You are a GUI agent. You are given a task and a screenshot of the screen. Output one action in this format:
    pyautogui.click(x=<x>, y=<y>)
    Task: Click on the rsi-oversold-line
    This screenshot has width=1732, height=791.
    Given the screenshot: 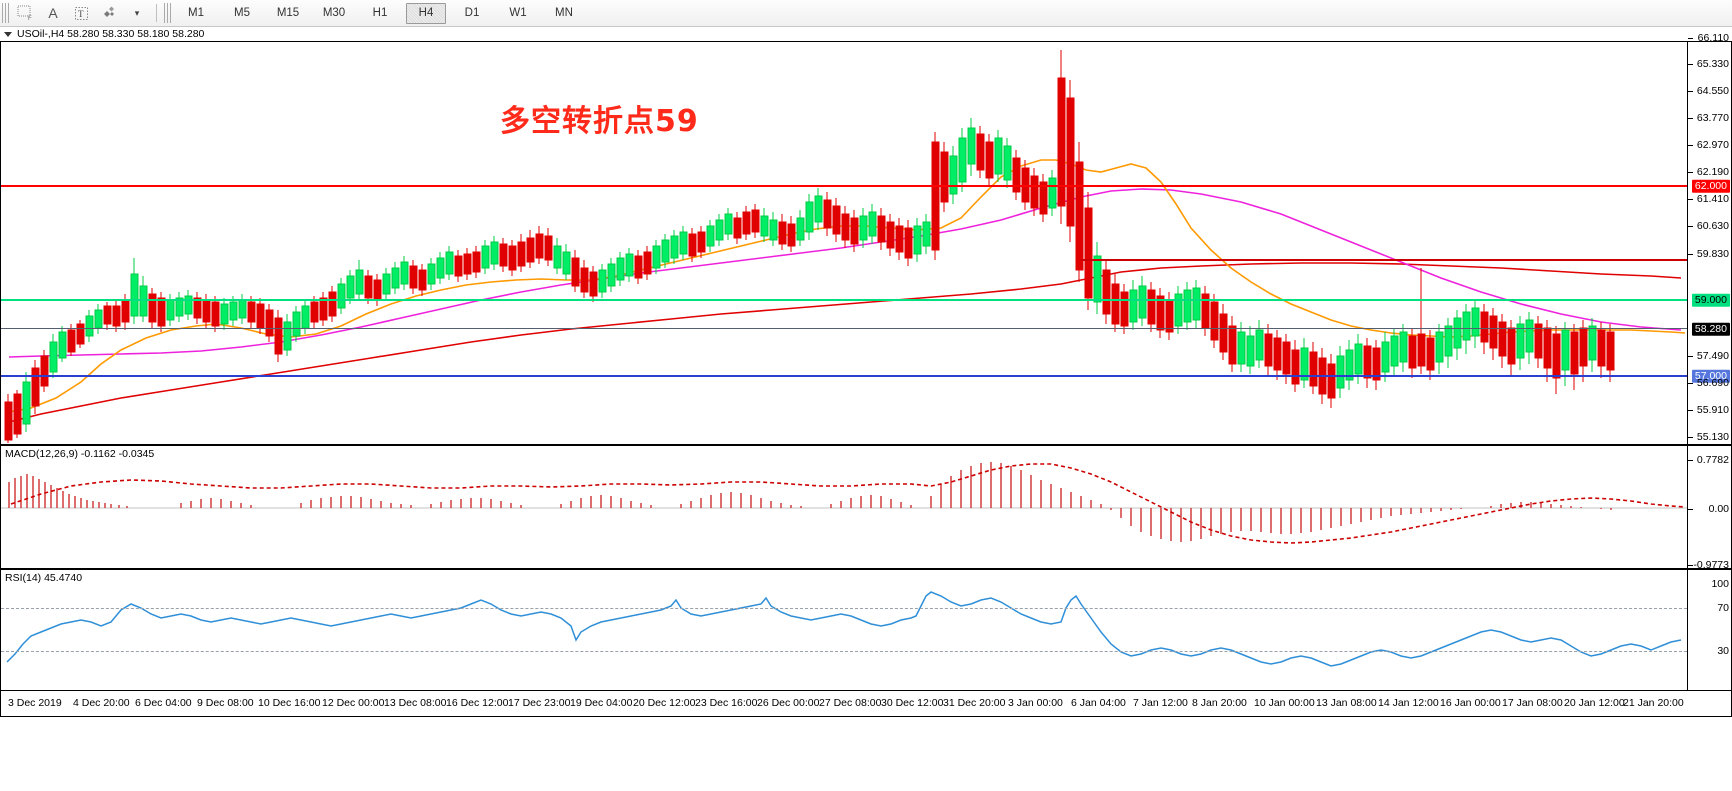 What is the action you would take?
    pyautogui.click(x=844, y=651)
    